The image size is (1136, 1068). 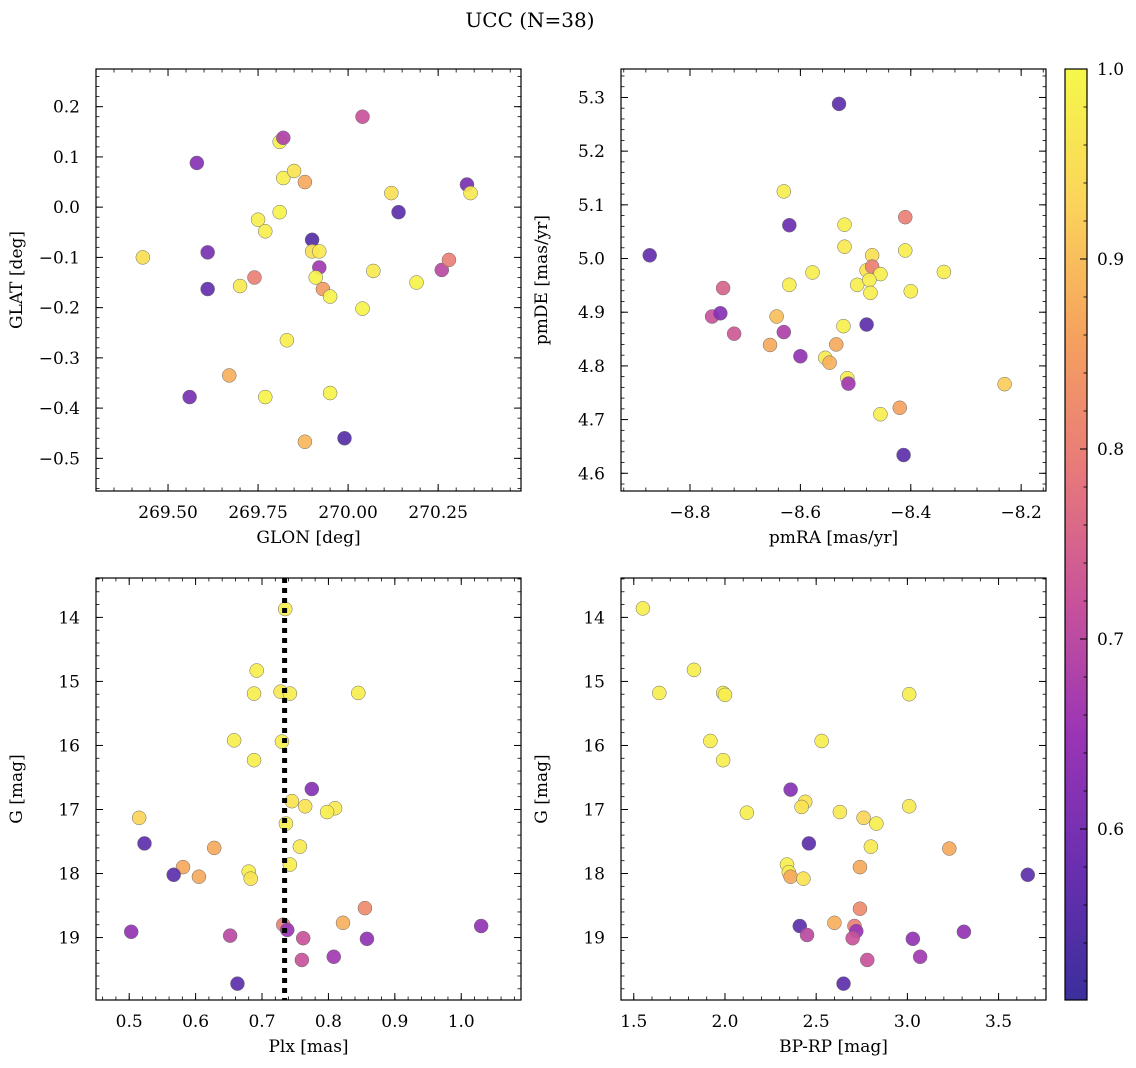 I want to click on y-tick-label: 5.1, so click(x=591, y=206).